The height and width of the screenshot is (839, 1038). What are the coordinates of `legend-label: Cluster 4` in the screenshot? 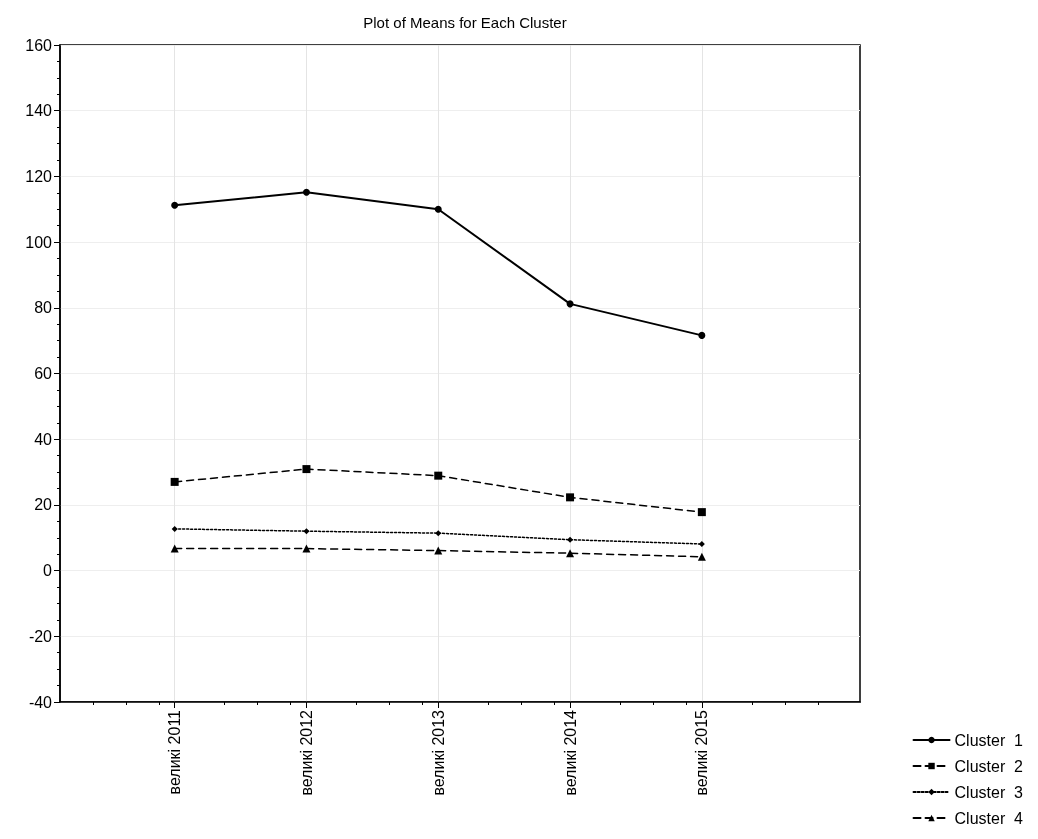 It's located at (989, 818).